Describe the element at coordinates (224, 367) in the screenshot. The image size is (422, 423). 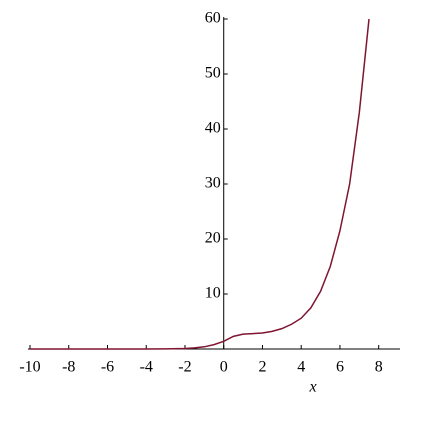
I see `x-tick-label: 0` at that location.